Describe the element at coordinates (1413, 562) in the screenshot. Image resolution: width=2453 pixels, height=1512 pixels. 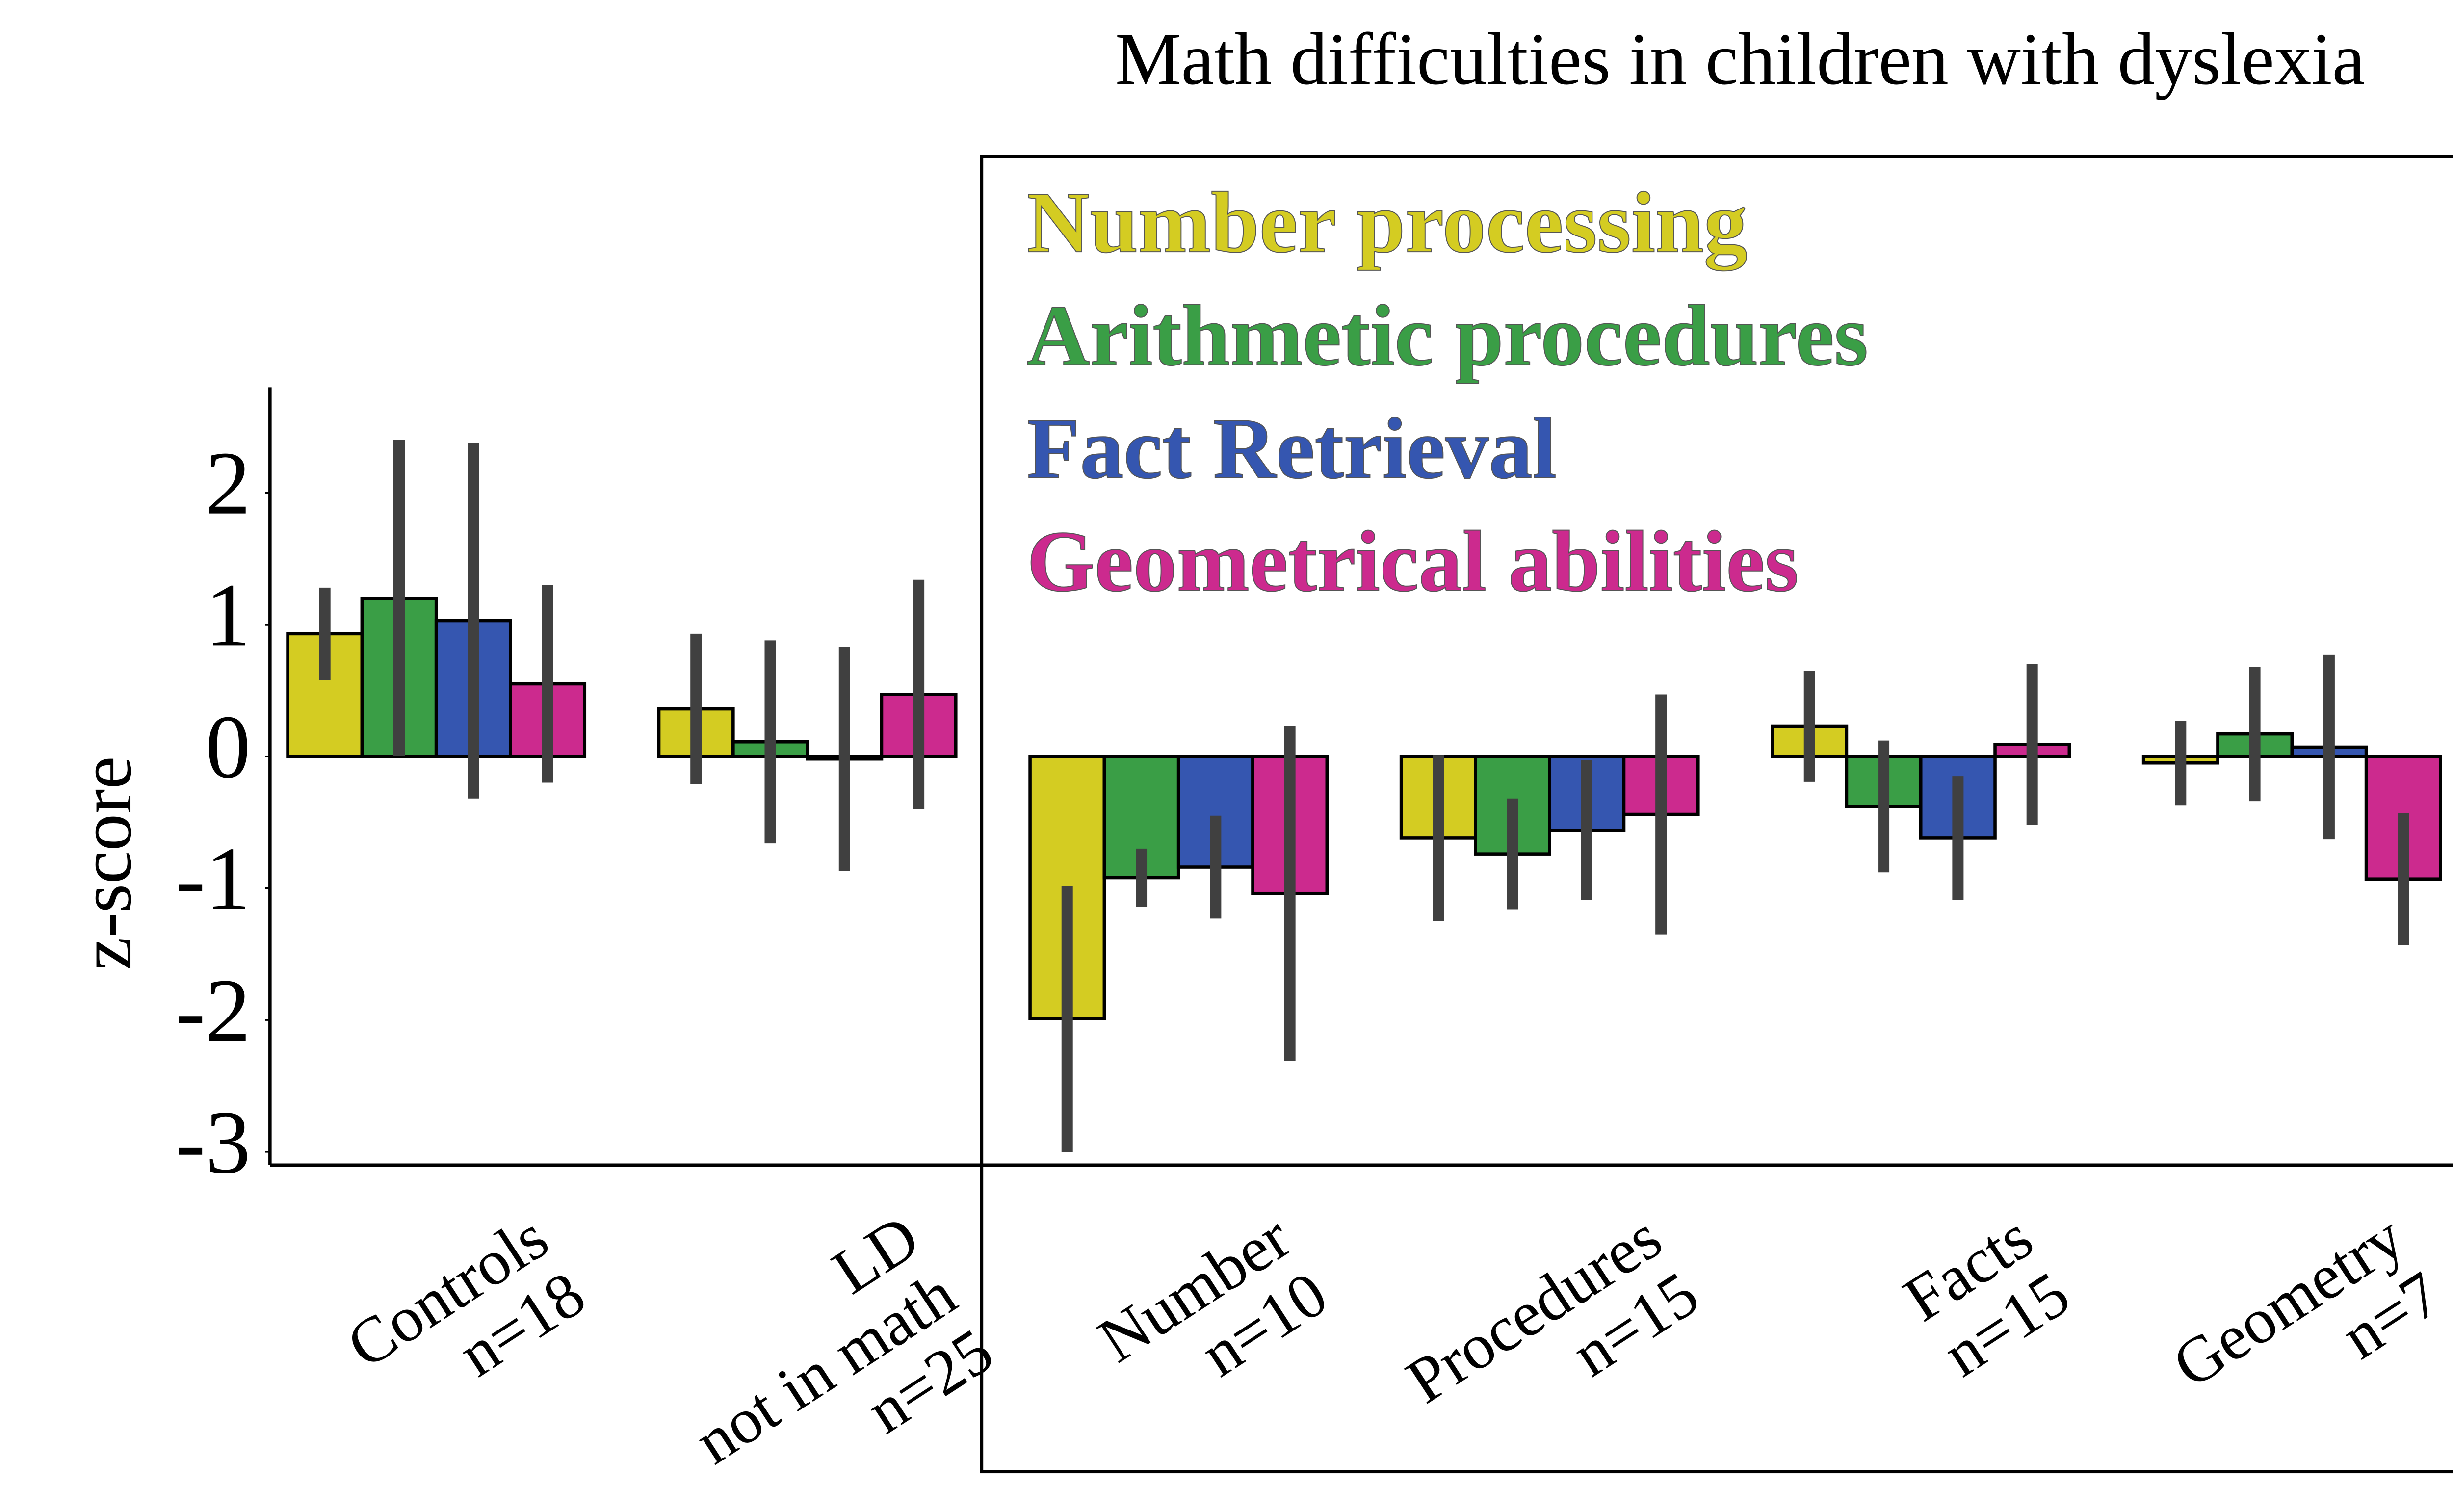
I see `legend-entry: Geometrical abilities` at that location.